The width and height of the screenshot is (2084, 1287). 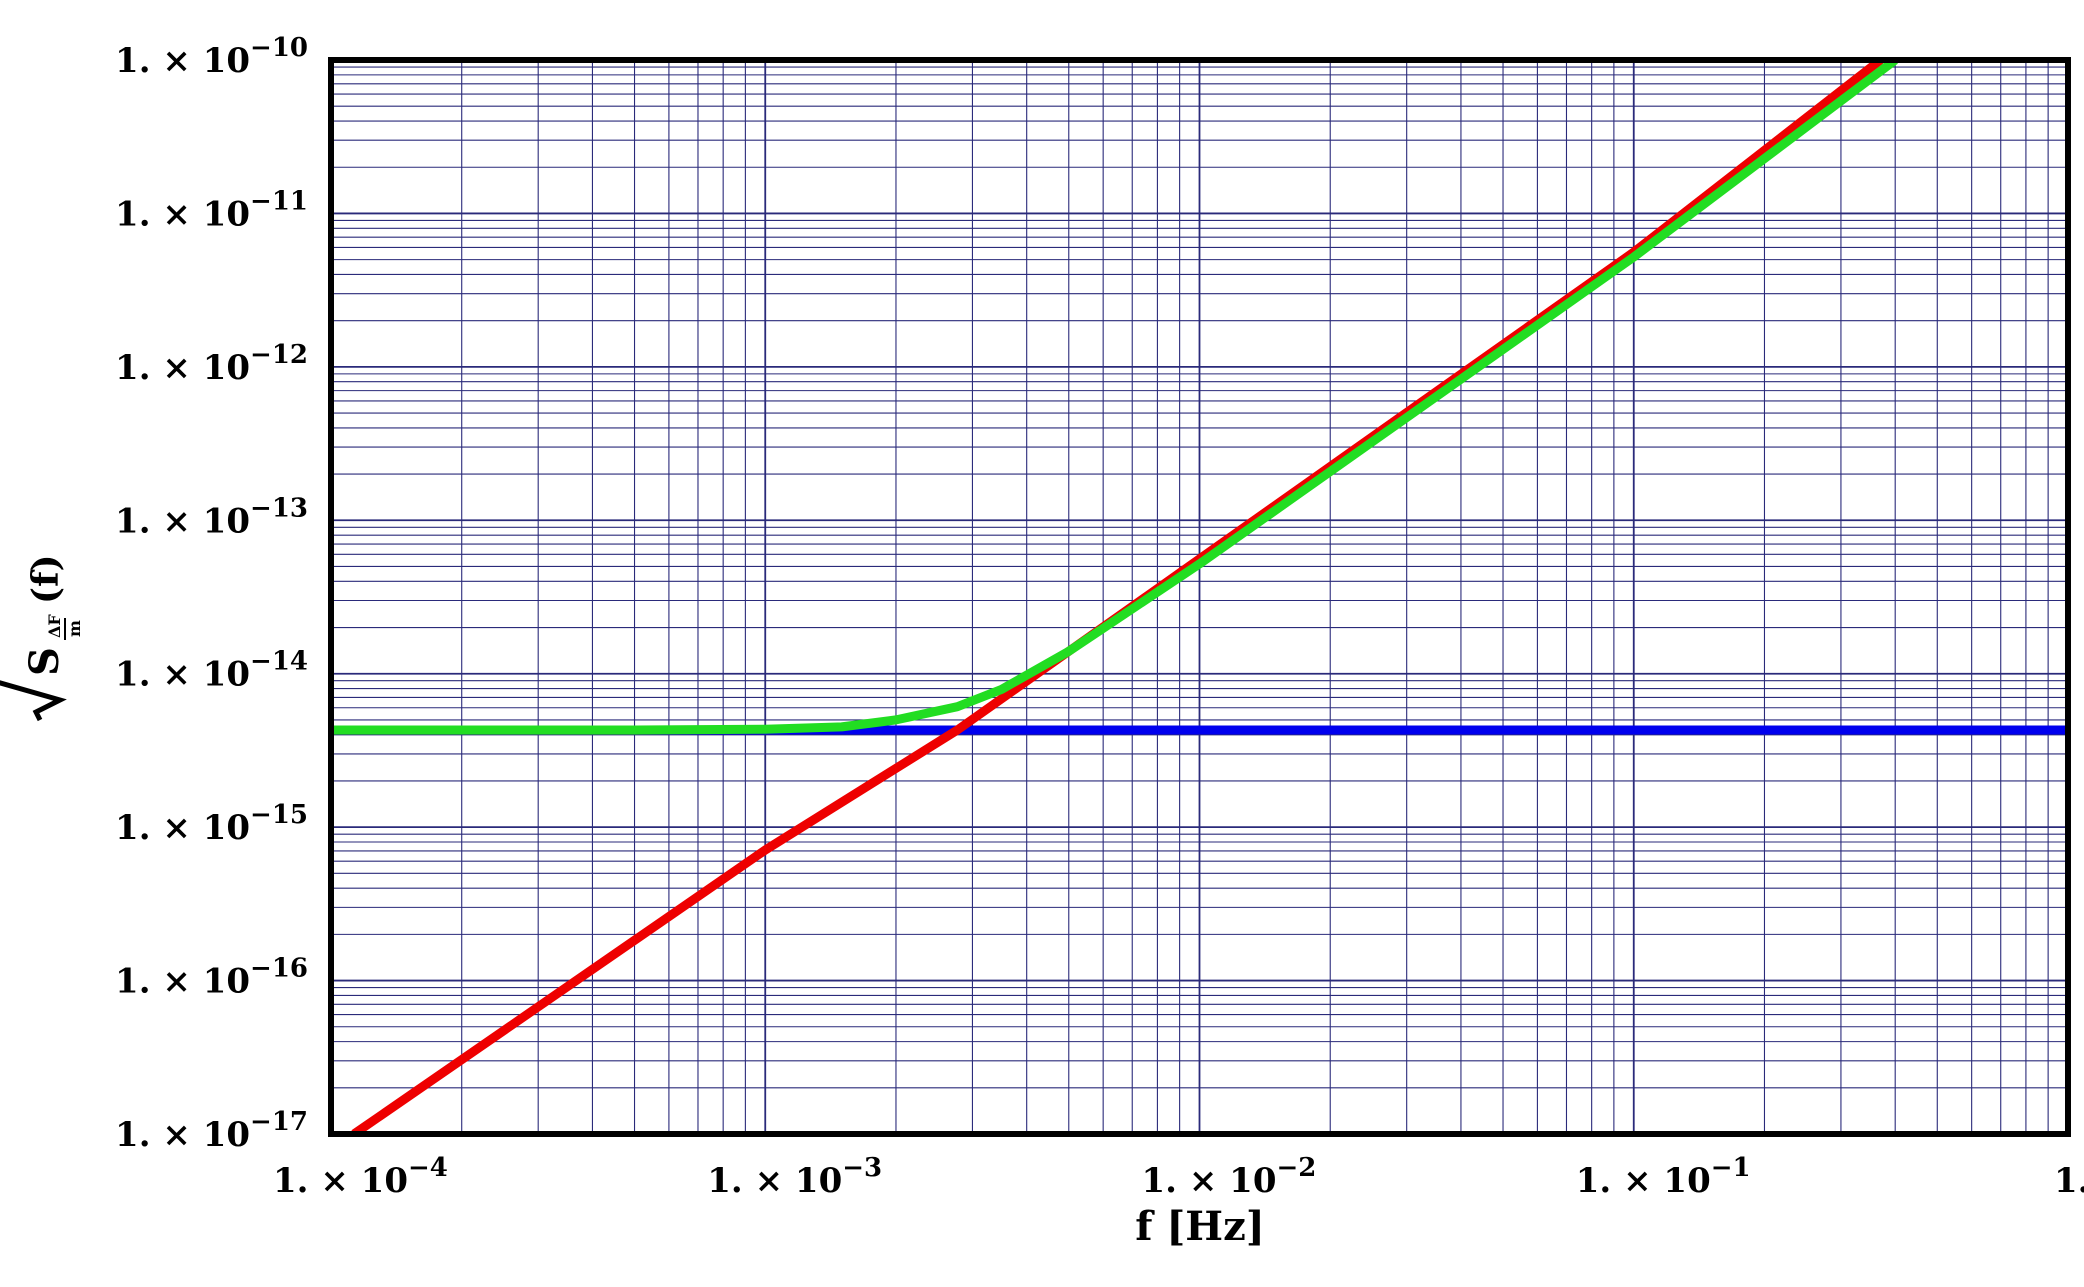 I want to click on x-axis-label: f [Hz], so click(x=1200, y=1226).